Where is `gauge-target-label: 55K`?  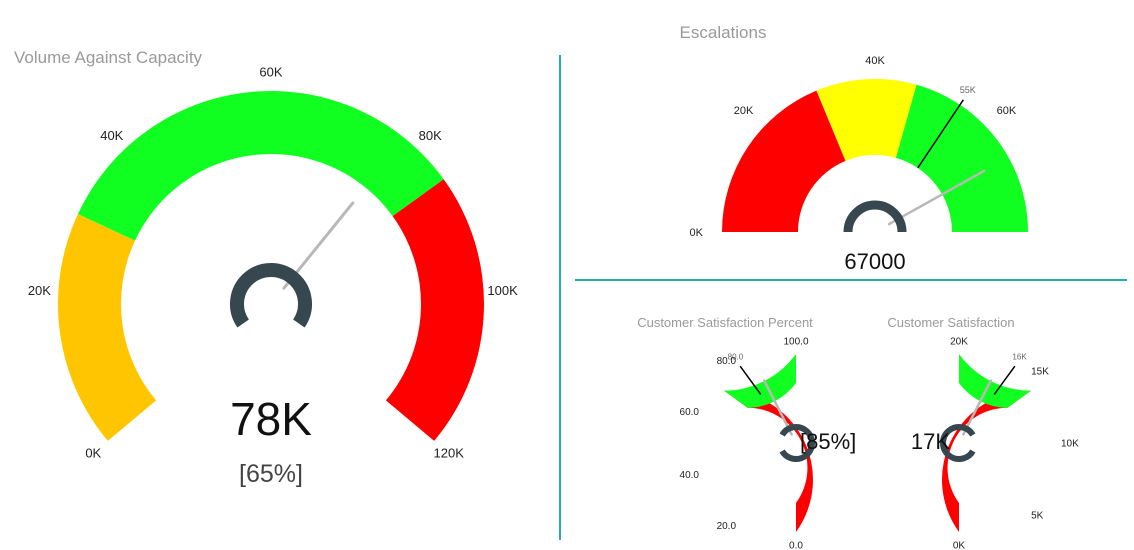 gauge-target-label: 55K is located at coordinates (968, 90).